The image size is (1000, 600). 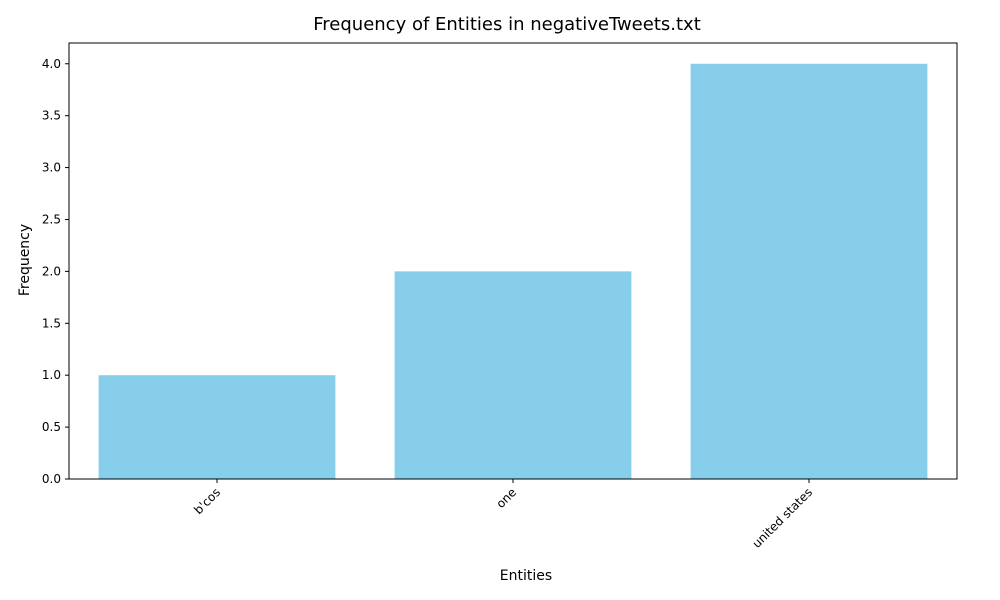 What do you see at coordinates (51, 64) in the screenshot?
I see `y-tick-label: 4.0` at bounding box center [51, 64].